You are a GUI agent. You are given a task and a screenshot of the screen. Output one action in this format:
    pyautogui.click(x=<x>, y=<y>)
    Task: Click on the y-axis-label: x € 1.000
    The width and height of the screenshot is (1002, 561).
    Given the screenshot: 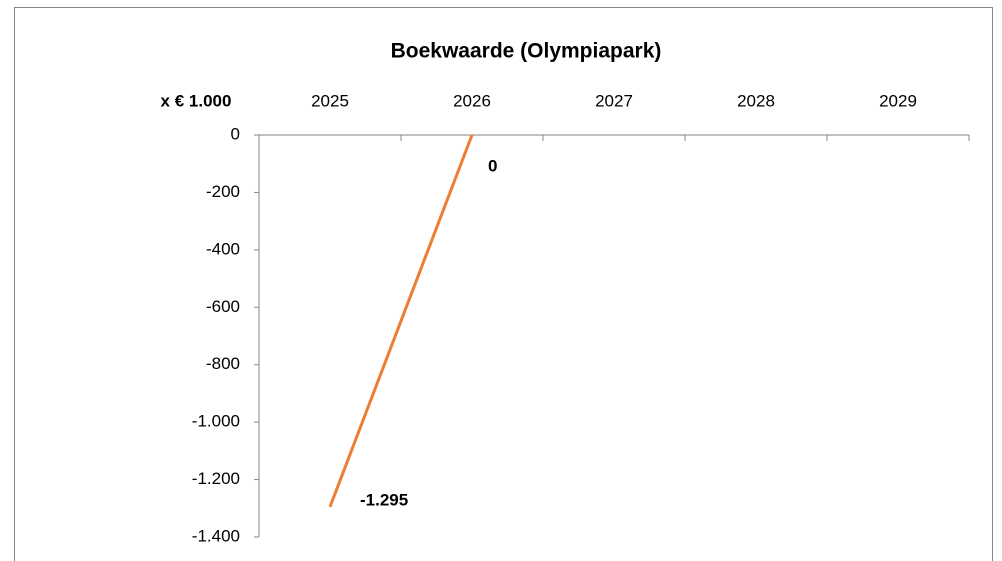 What is the action you would take?
    pyautogui.click(x=196, y=100)
    